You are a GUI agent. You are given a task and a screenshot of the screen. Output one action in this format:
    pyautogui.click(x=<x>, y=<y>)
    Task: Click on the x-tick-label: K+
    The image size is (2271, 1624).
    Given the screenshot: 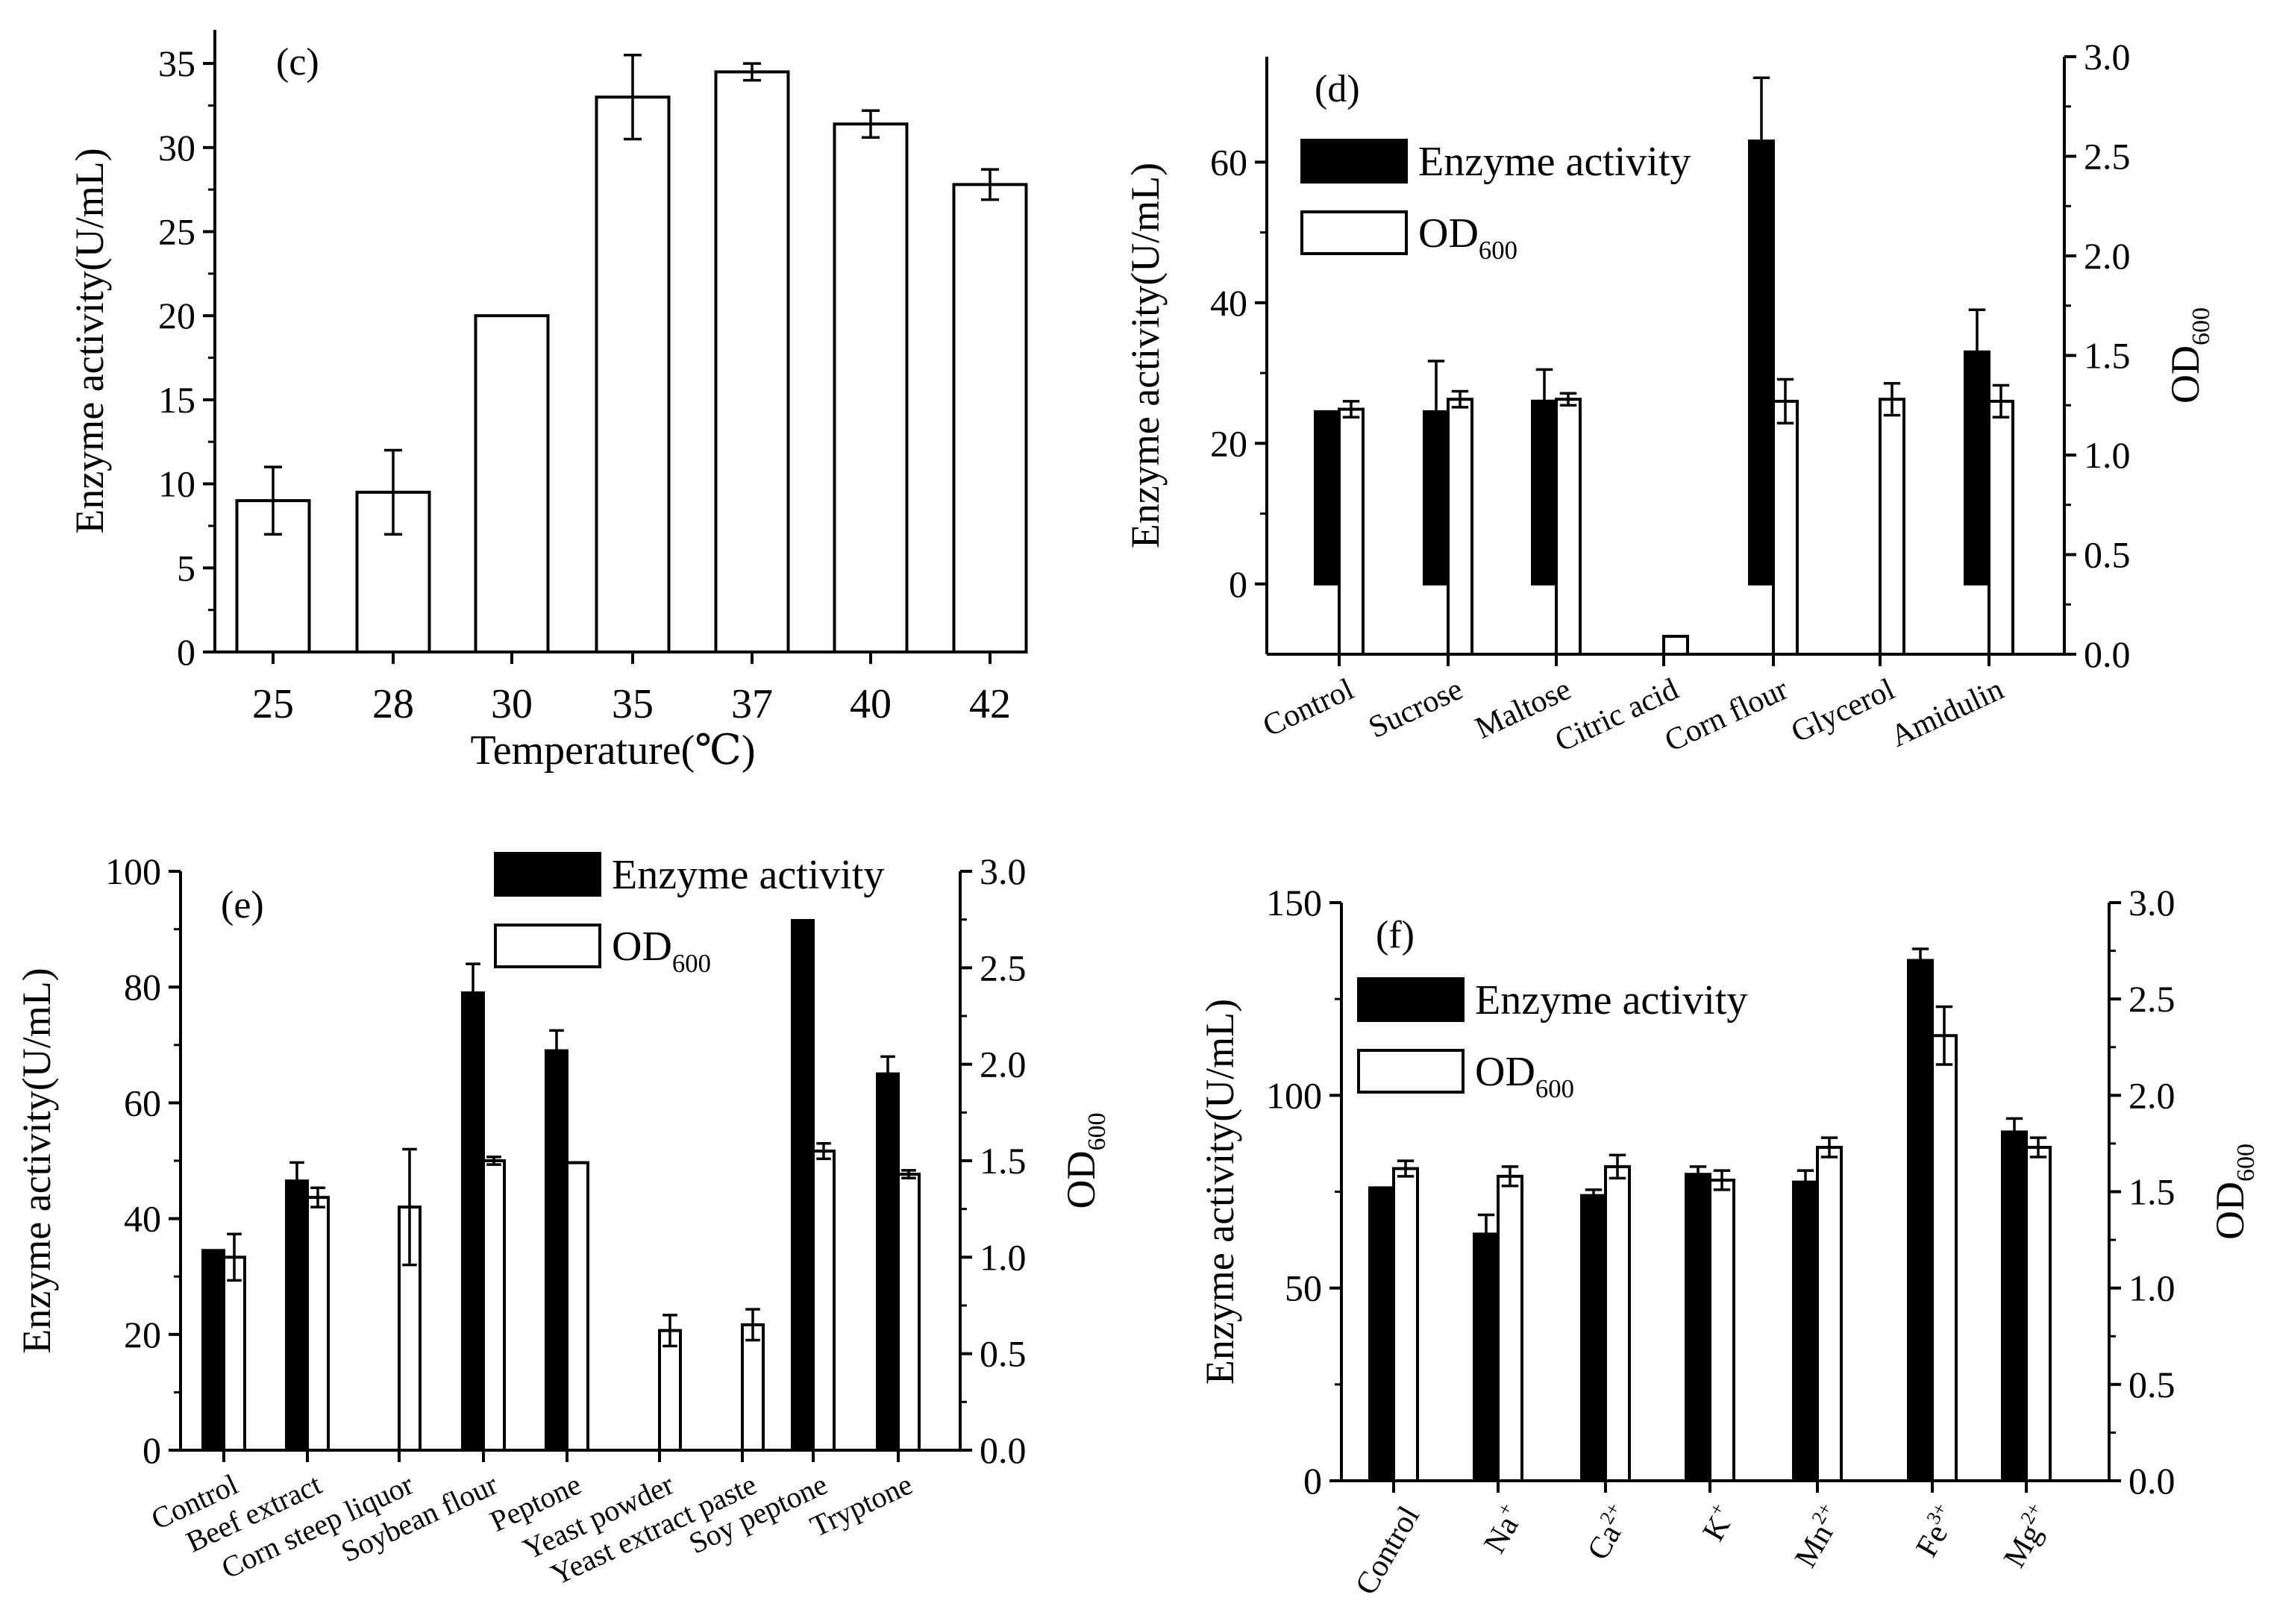 What is the action you would take?
    pyautogui.click(x=1719, y=1522)
    